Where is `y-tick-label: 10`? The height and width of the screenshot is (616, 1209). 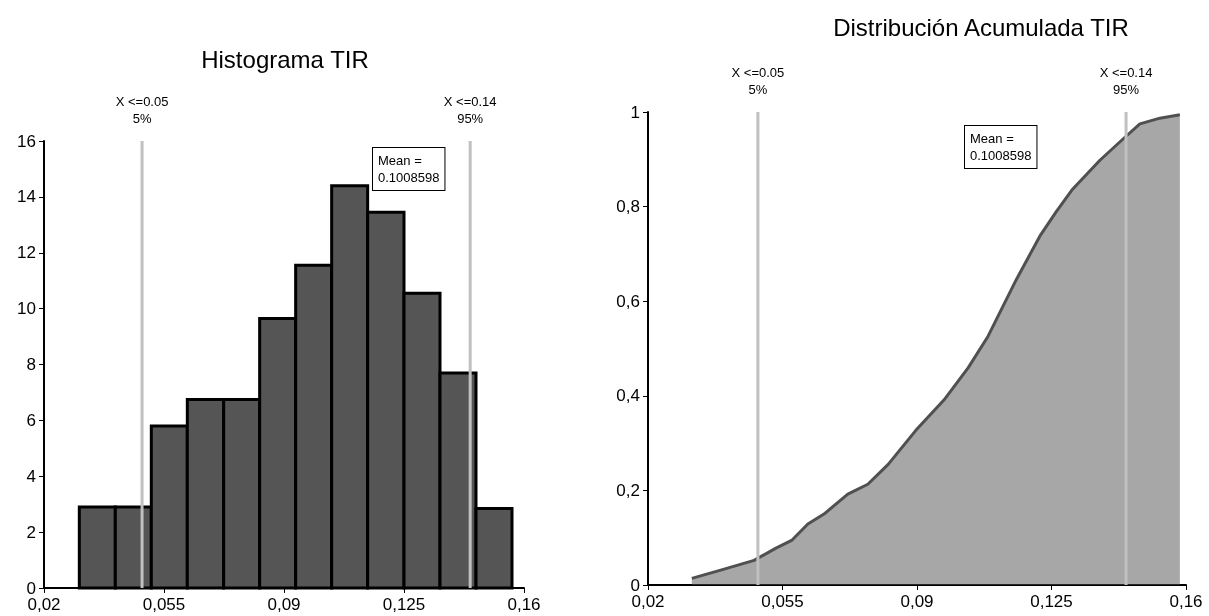
y-tick-label: 10 is located at coordinates (26, 309).